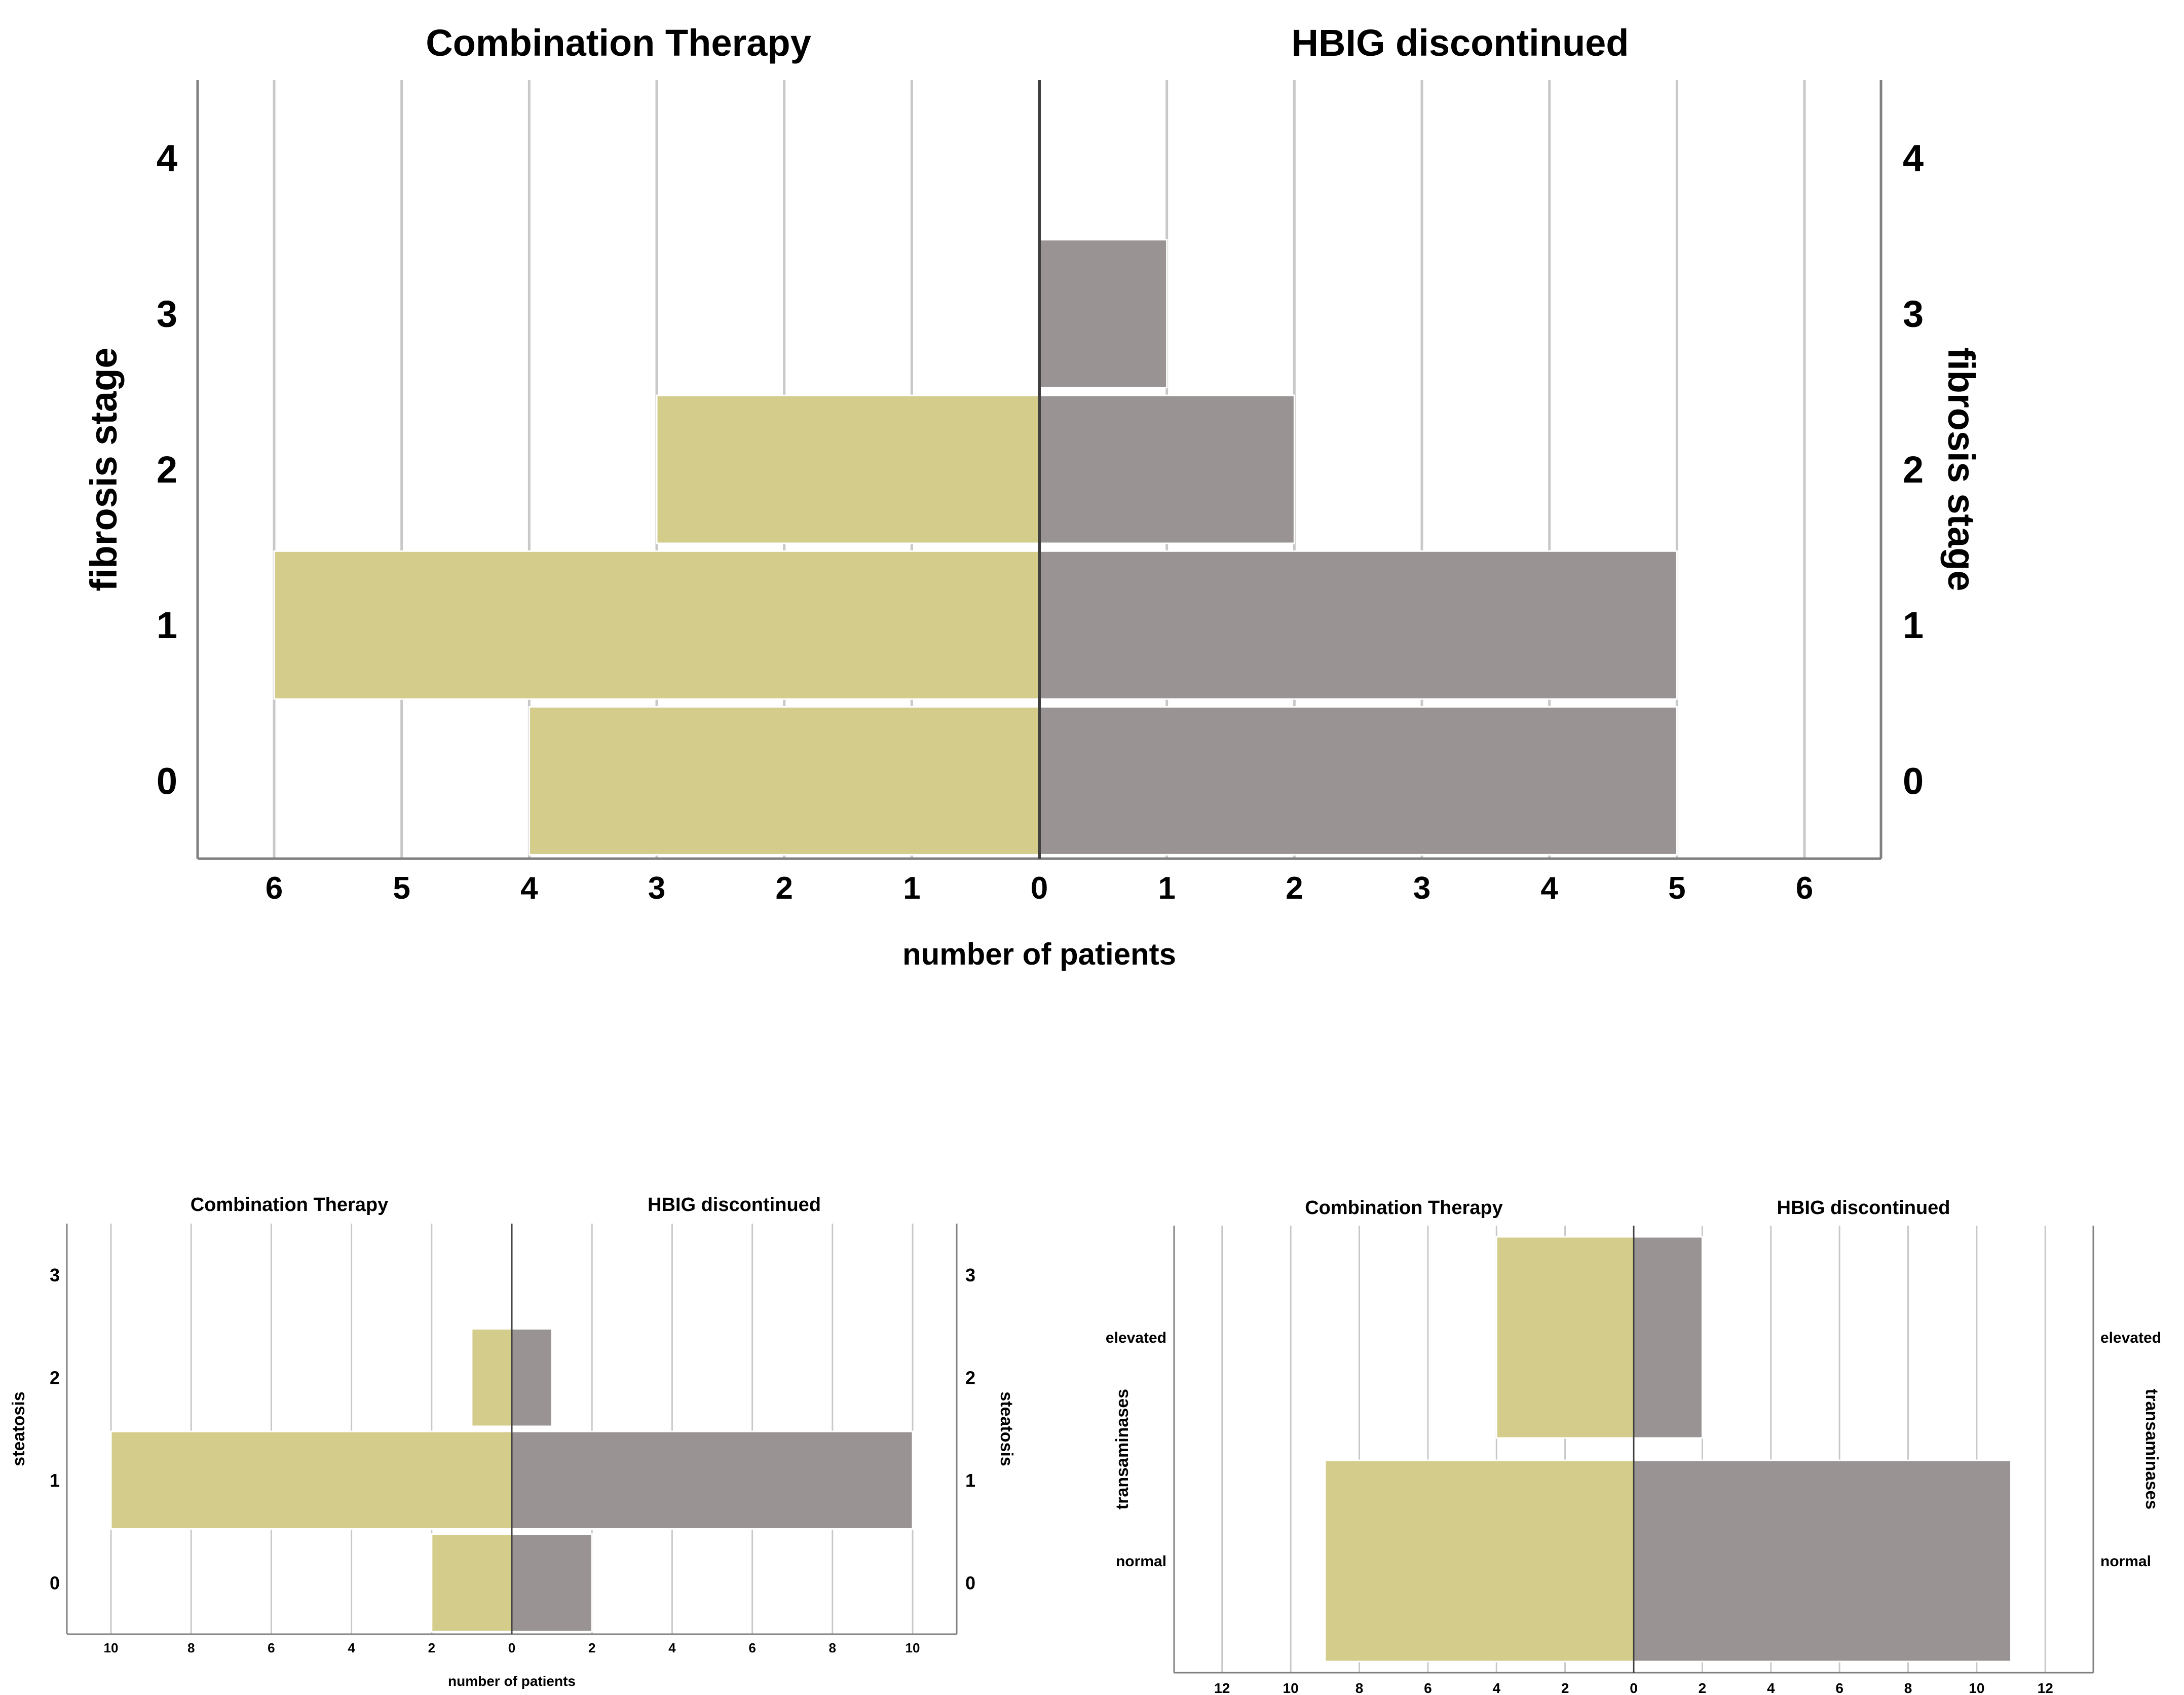 The width and height of the screenshot is (2184, 1695). I want to click on chart2-category-label-left: 1, so click(55, 1480).